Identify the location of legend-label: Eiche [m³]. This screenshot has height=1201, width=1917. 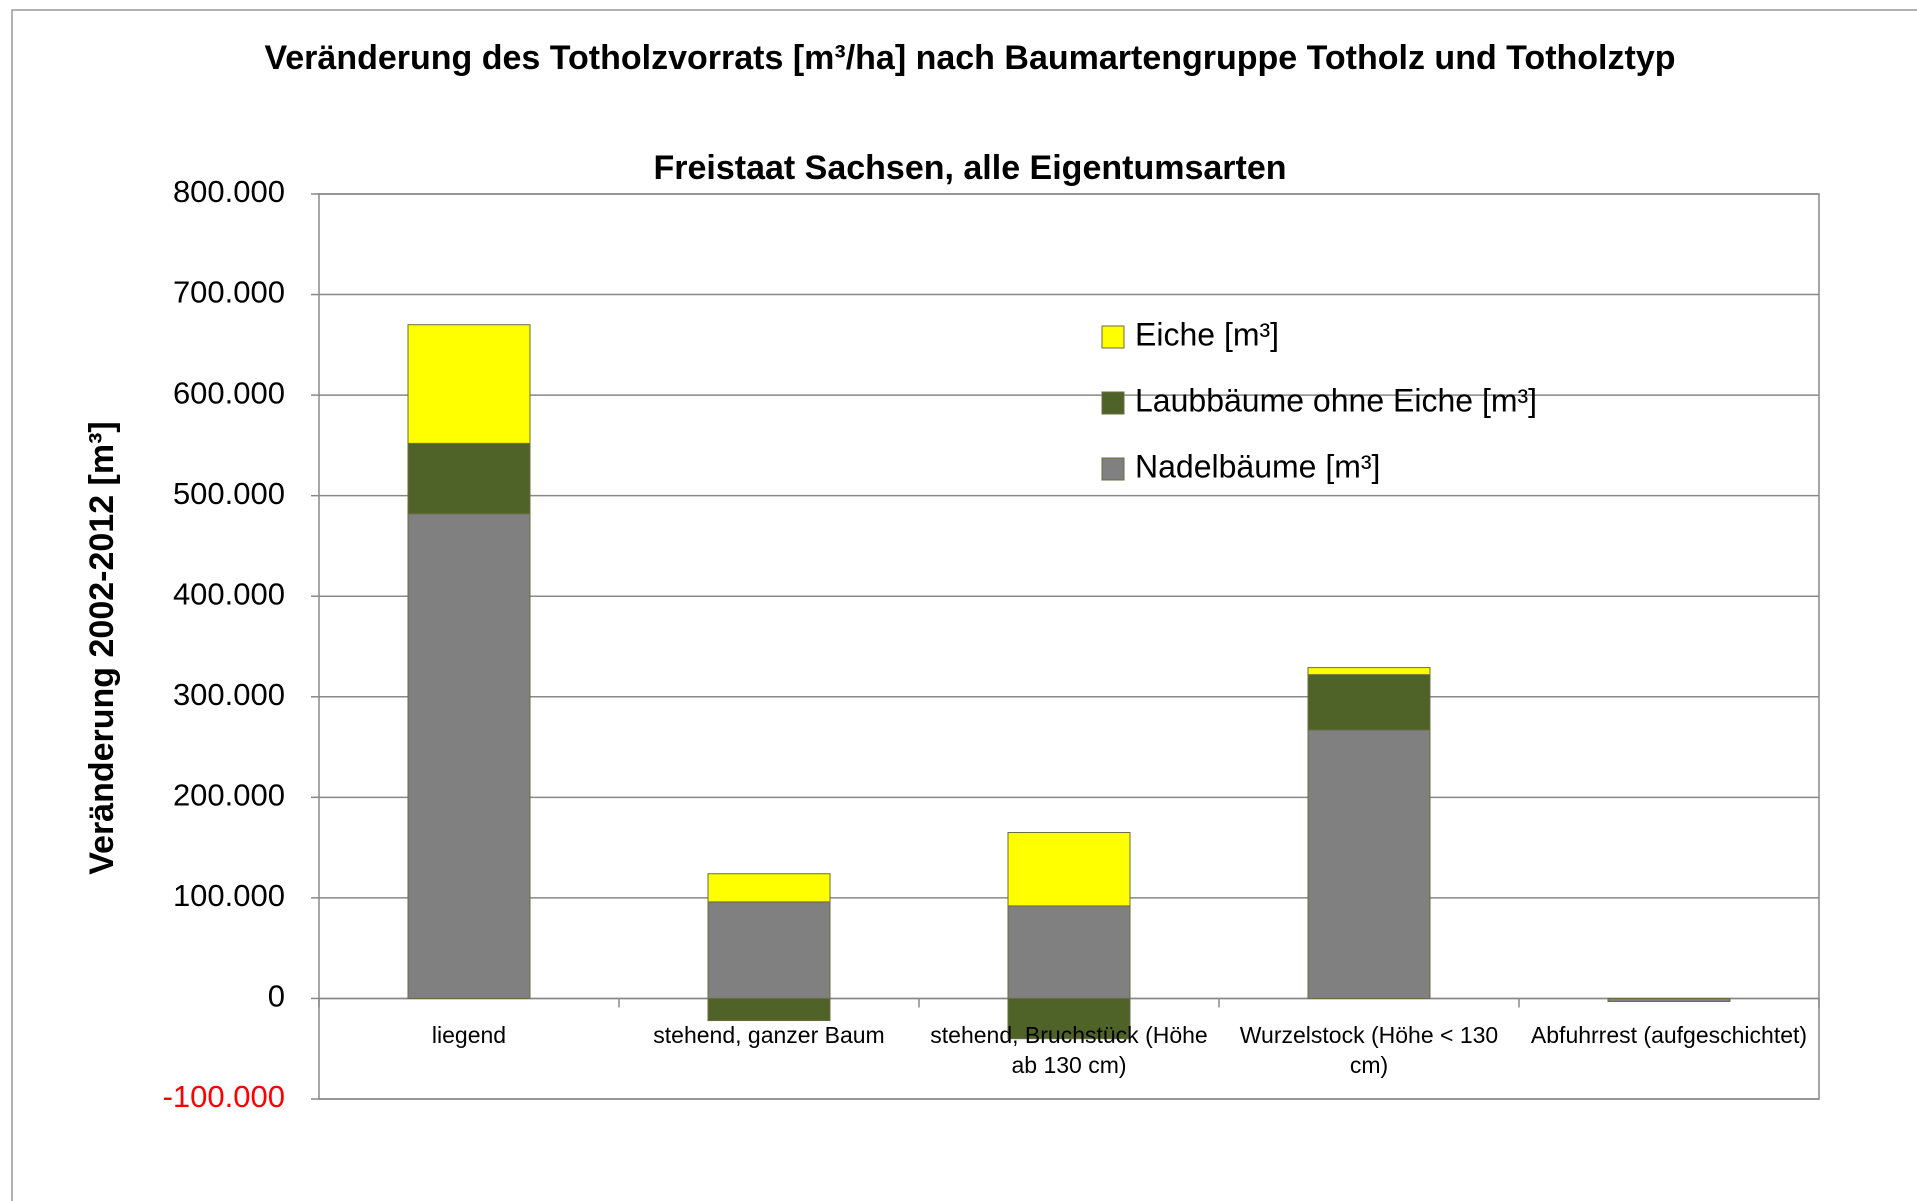
(1207, 334).